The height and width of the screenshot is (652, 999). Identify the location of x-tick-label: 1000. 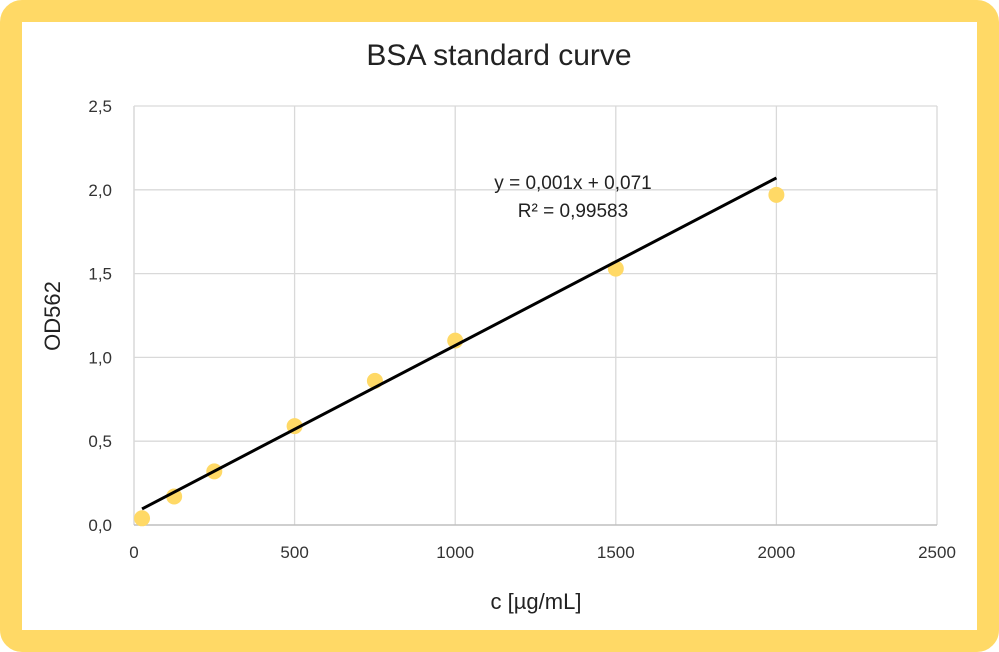
(455, 552).